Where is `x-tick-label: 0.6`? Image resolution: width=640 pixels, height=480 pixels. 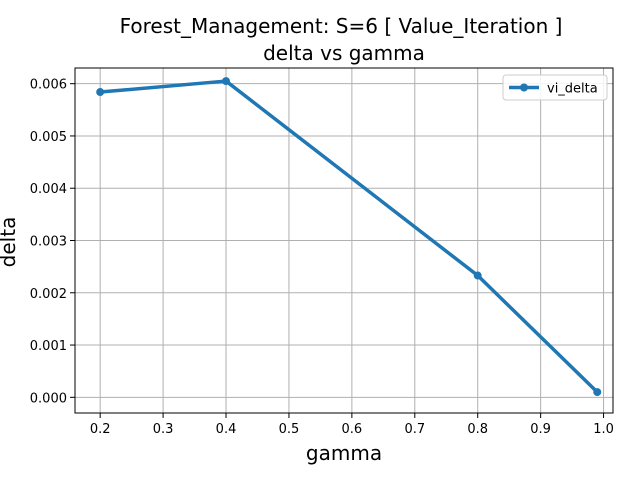 x-tick-label: 0.6 is located at coordinates (352, 429).